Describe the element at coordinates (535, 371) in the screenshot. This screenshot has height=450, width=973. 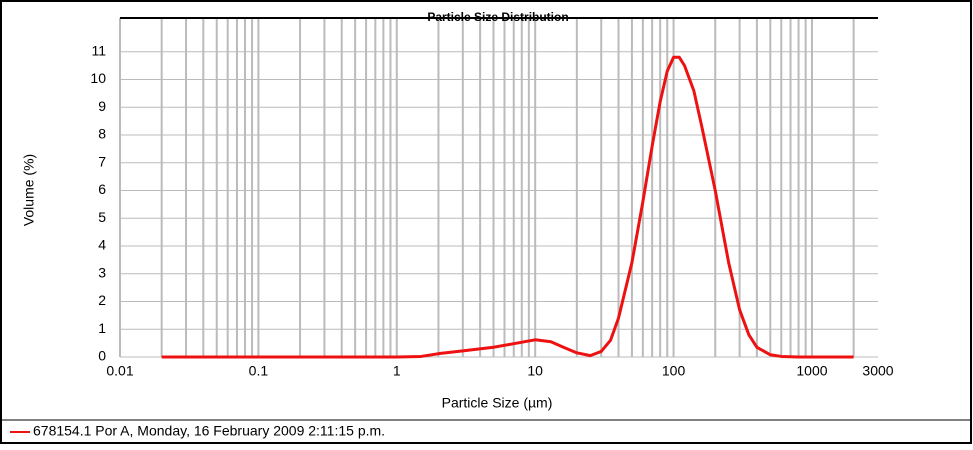
I see `x-tick-label: 10` at that location.